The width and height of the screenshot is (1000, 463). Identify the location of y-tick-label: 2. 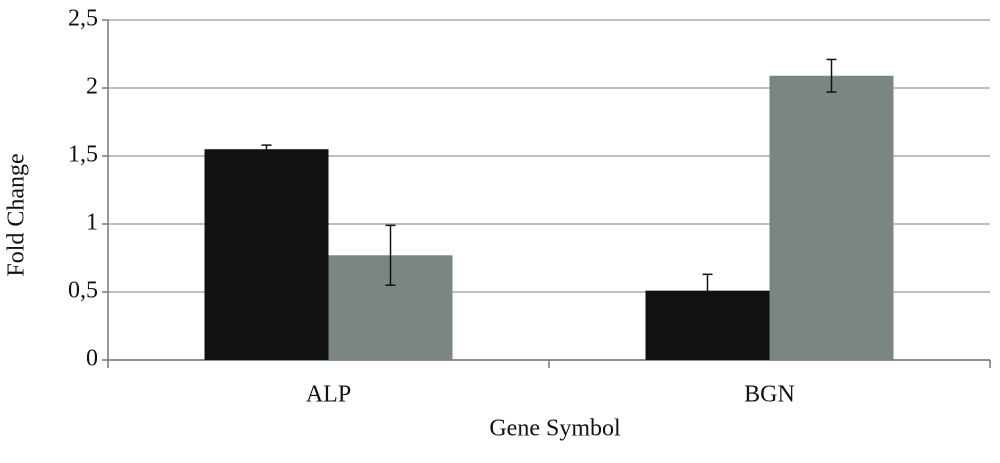
(92, 87).